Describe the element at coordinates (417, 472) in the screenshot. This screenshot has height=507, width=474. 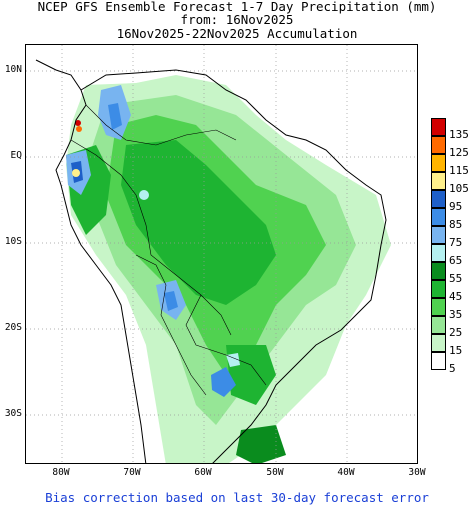
I see `lon-label-30w: 30W` at that location.